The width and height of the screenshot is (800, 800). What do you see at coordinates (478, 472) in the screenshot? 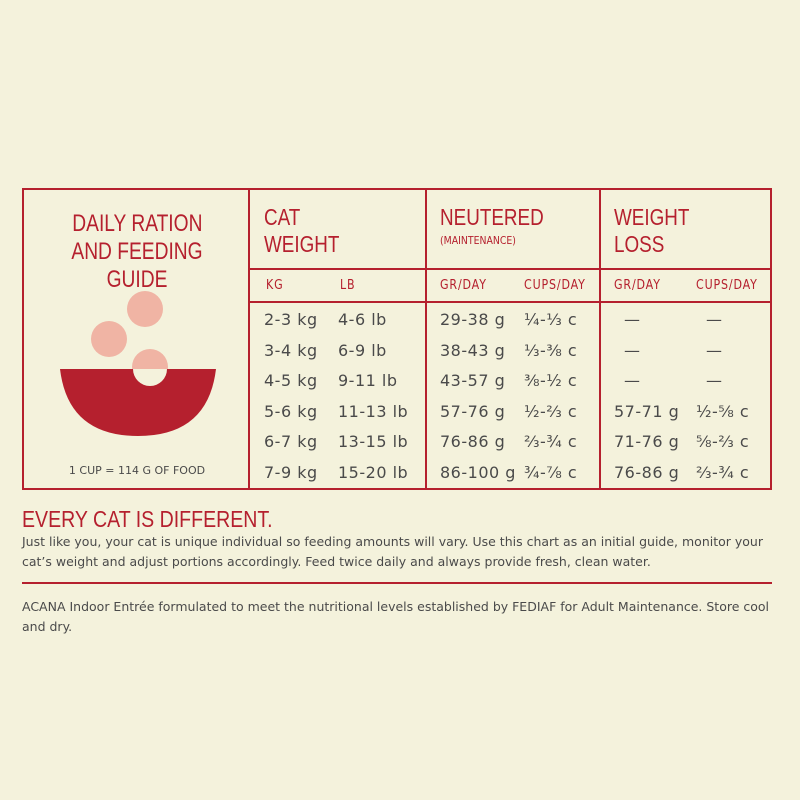
I see `table-cell: 86-100 g` at bounding box center [478, 472].